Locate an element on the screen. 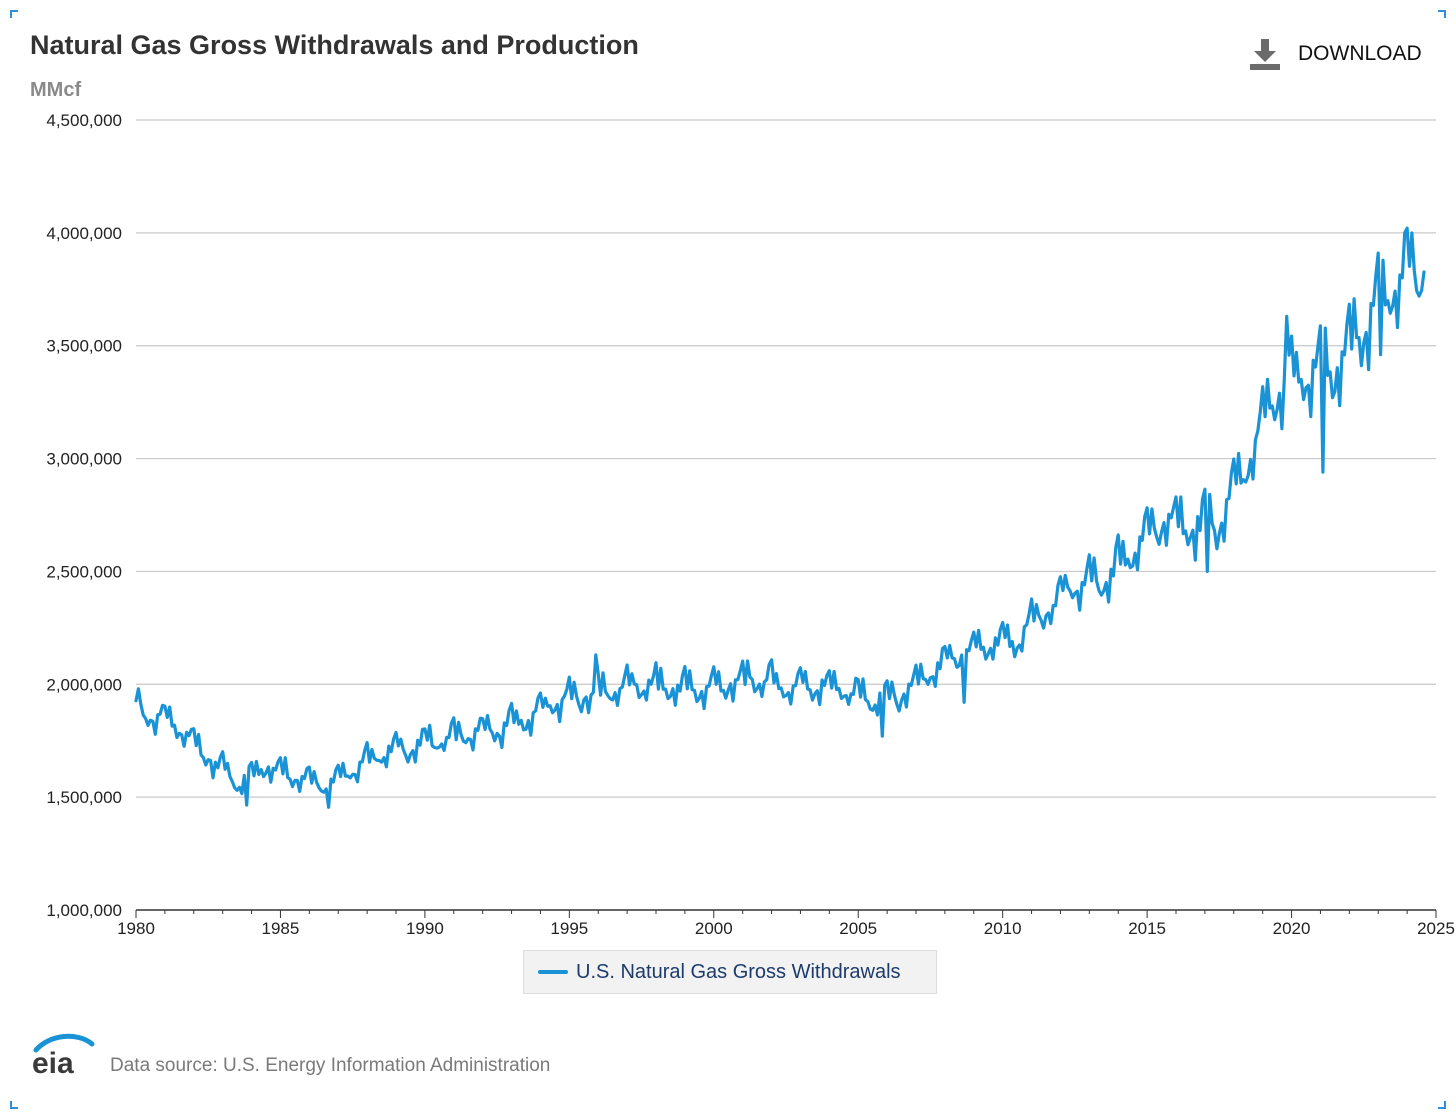 This screenshot has width=1456, height=1119. x-axis-ticks: 1980 1985 1990 1995 2000 2005 2010 2015 2020 2025 is located at coordinates (786, 923).